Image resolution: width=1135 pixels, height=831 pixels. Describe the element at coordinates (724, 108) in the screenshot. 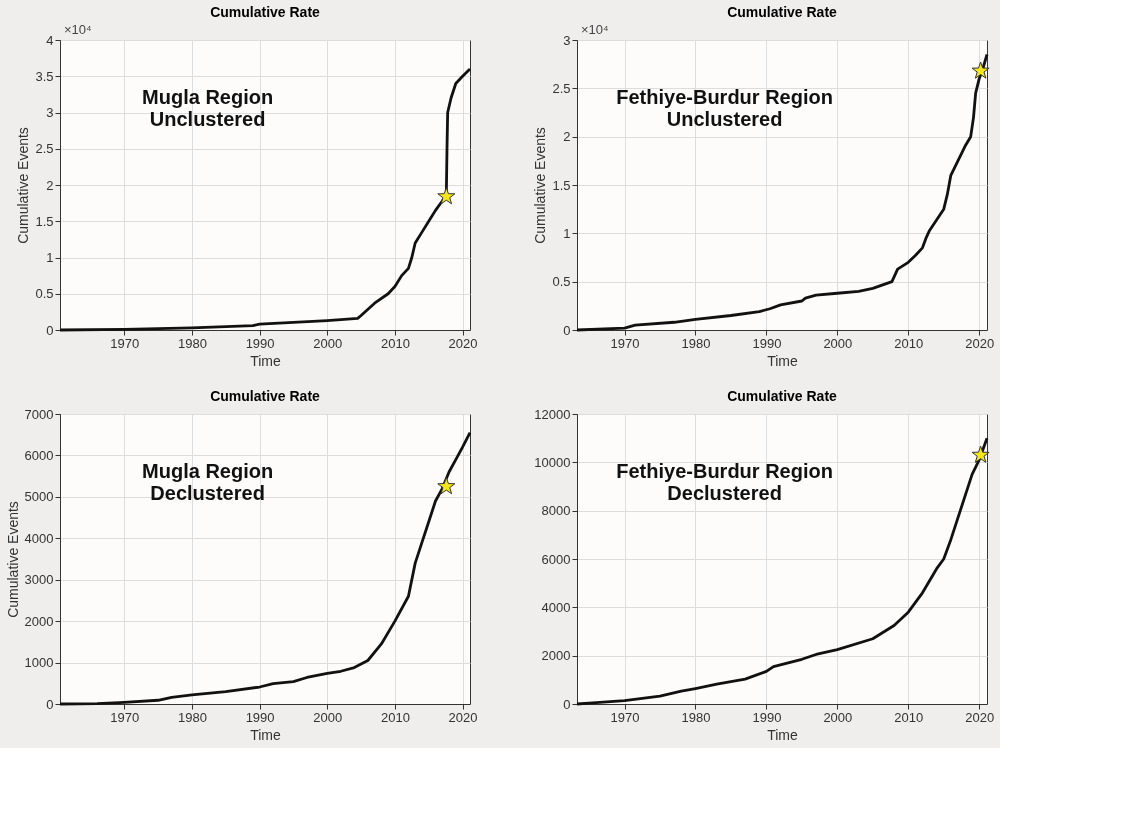

I see `annotation: Fethiye-Burdur Region Unclustered` at that location.